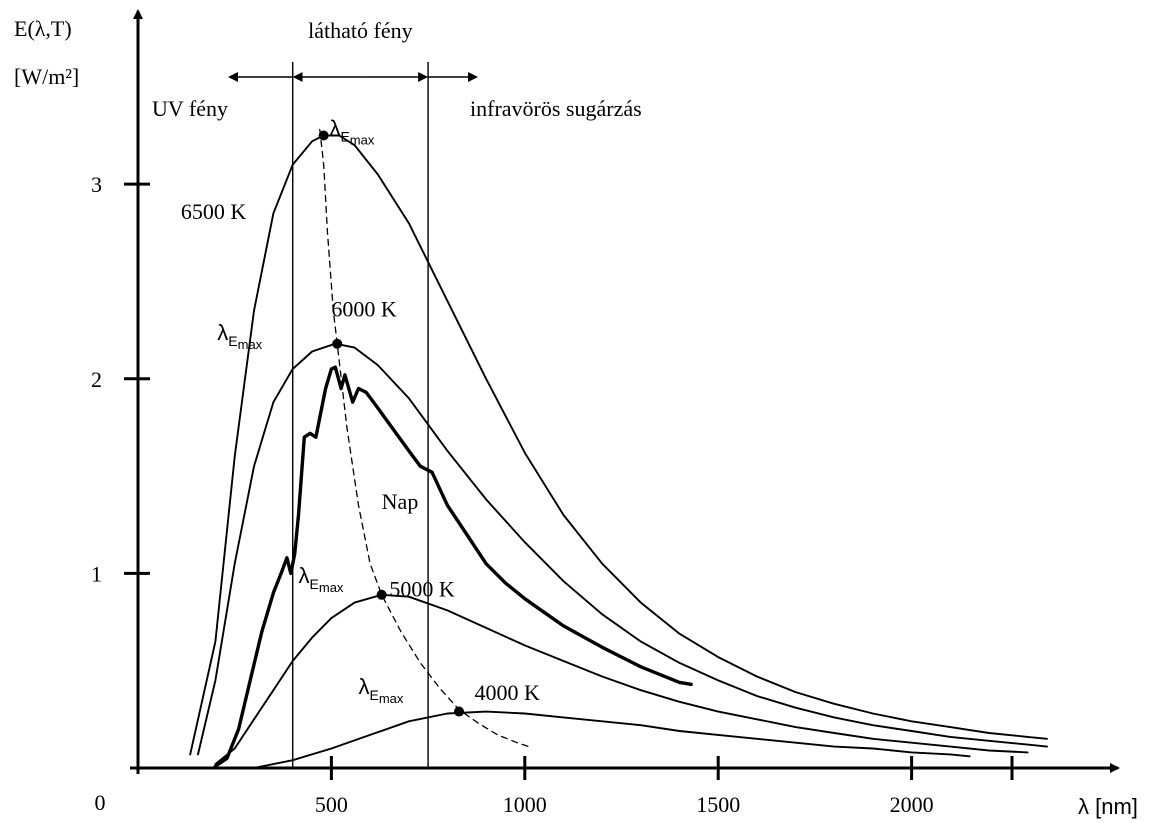 The width and height of the screenshot is (1172, 823). Describe the element at coordinates (525, 804) in the screenshot. I see `x-tick-label: 1000` at that location.